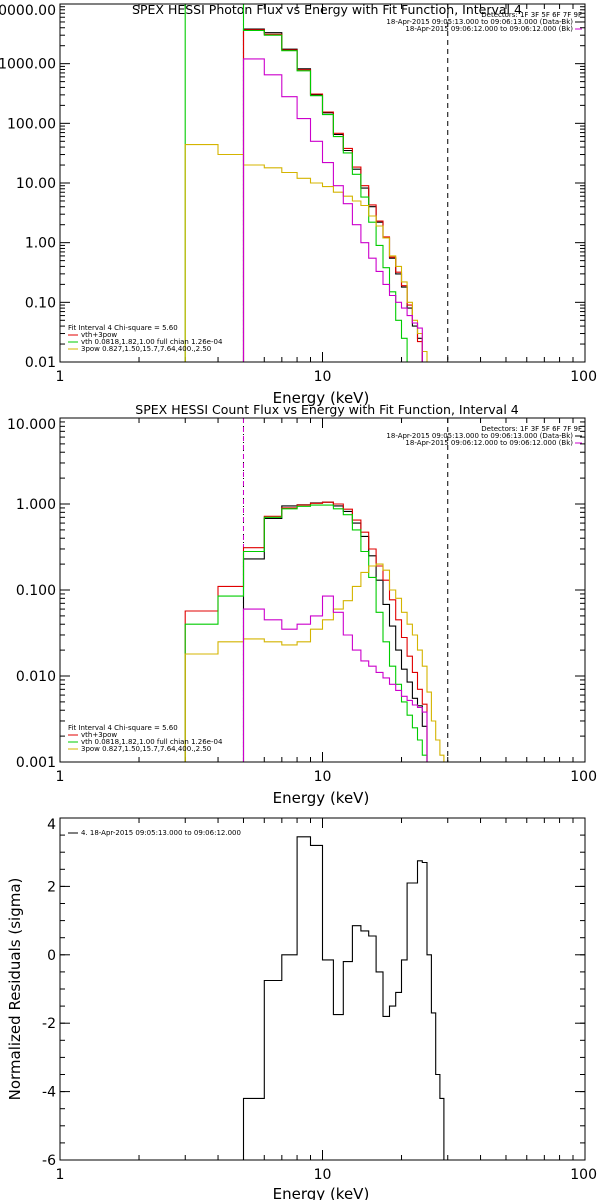 This screenshot has width=600, height=1200. What do you see at coordinates (49, 1161) in the screenshot?
I see `residual-y-tick-label: -6` at bounding box center [49, 1161].